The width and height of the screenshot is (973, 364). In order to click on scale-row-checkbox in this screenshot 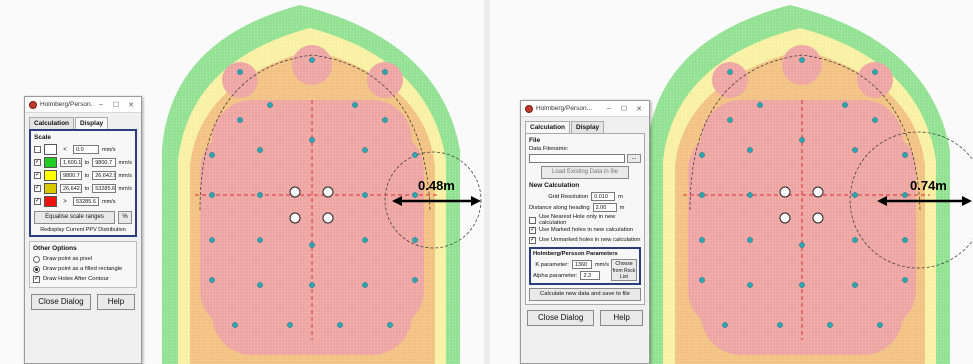, I will do `click(37, 149)`.